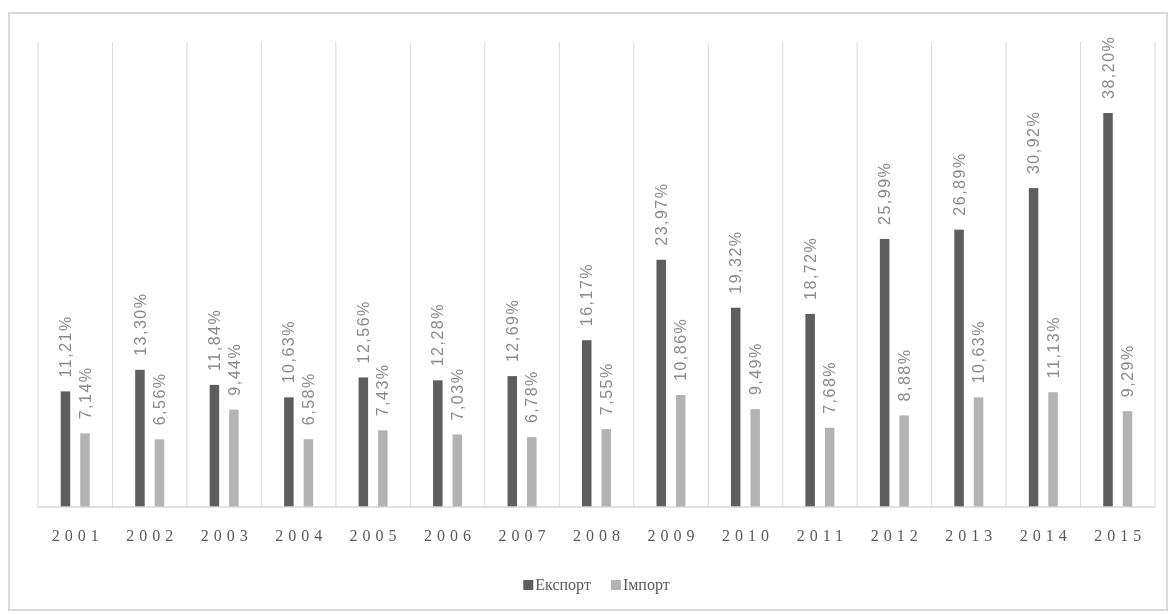 The width and height of the screenshot is (1176, 614). I want to click on legend-label: Імпорт, so click(646, 585).